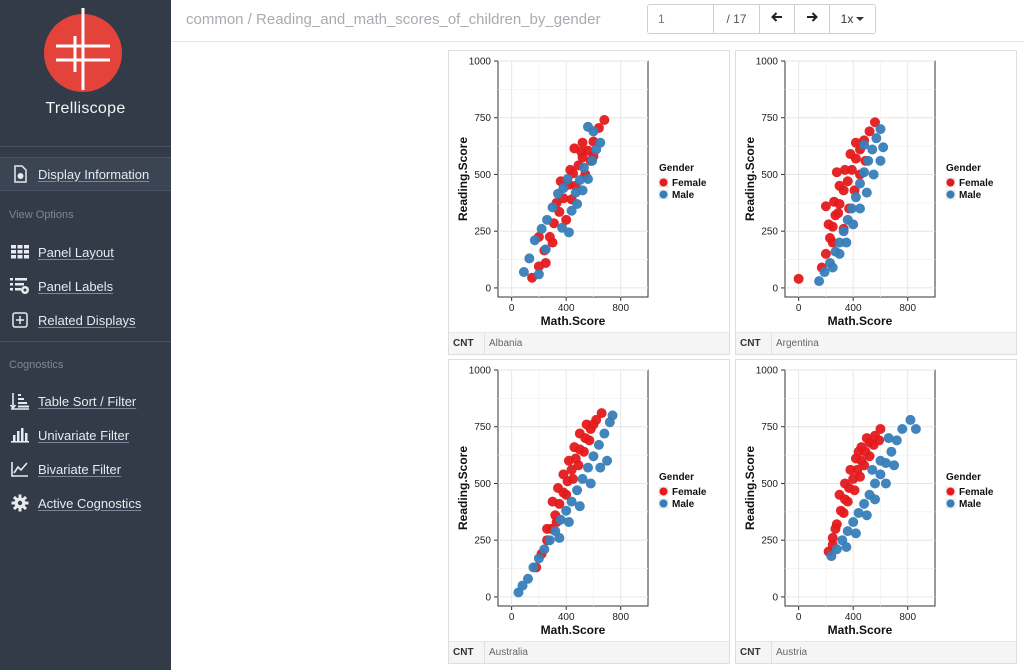 This screenshot has width=1024, height=670. Describe the element at coordinates (20, 401) in the screenshot. I see `sort-table-icon` at that location.